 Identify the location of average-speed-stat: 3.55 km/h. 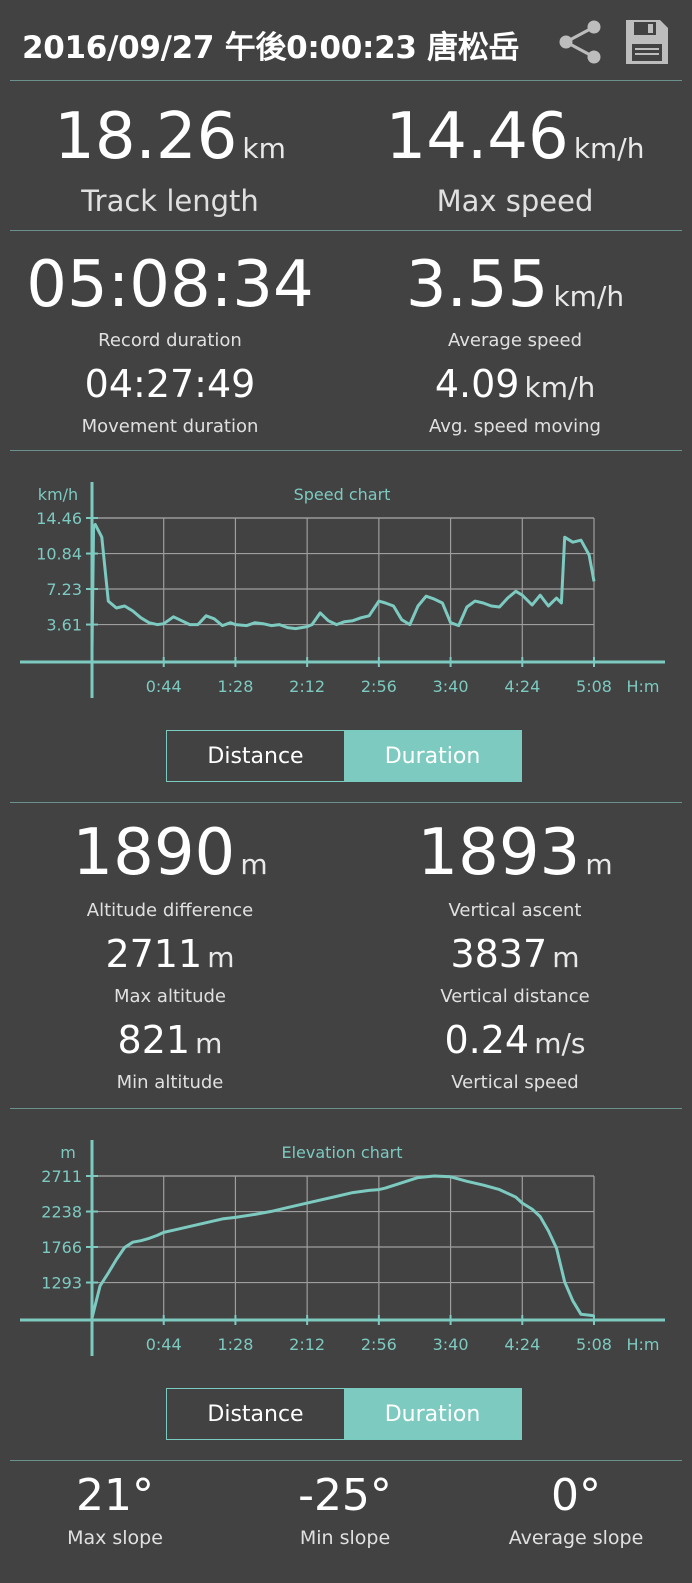
(515, 285).